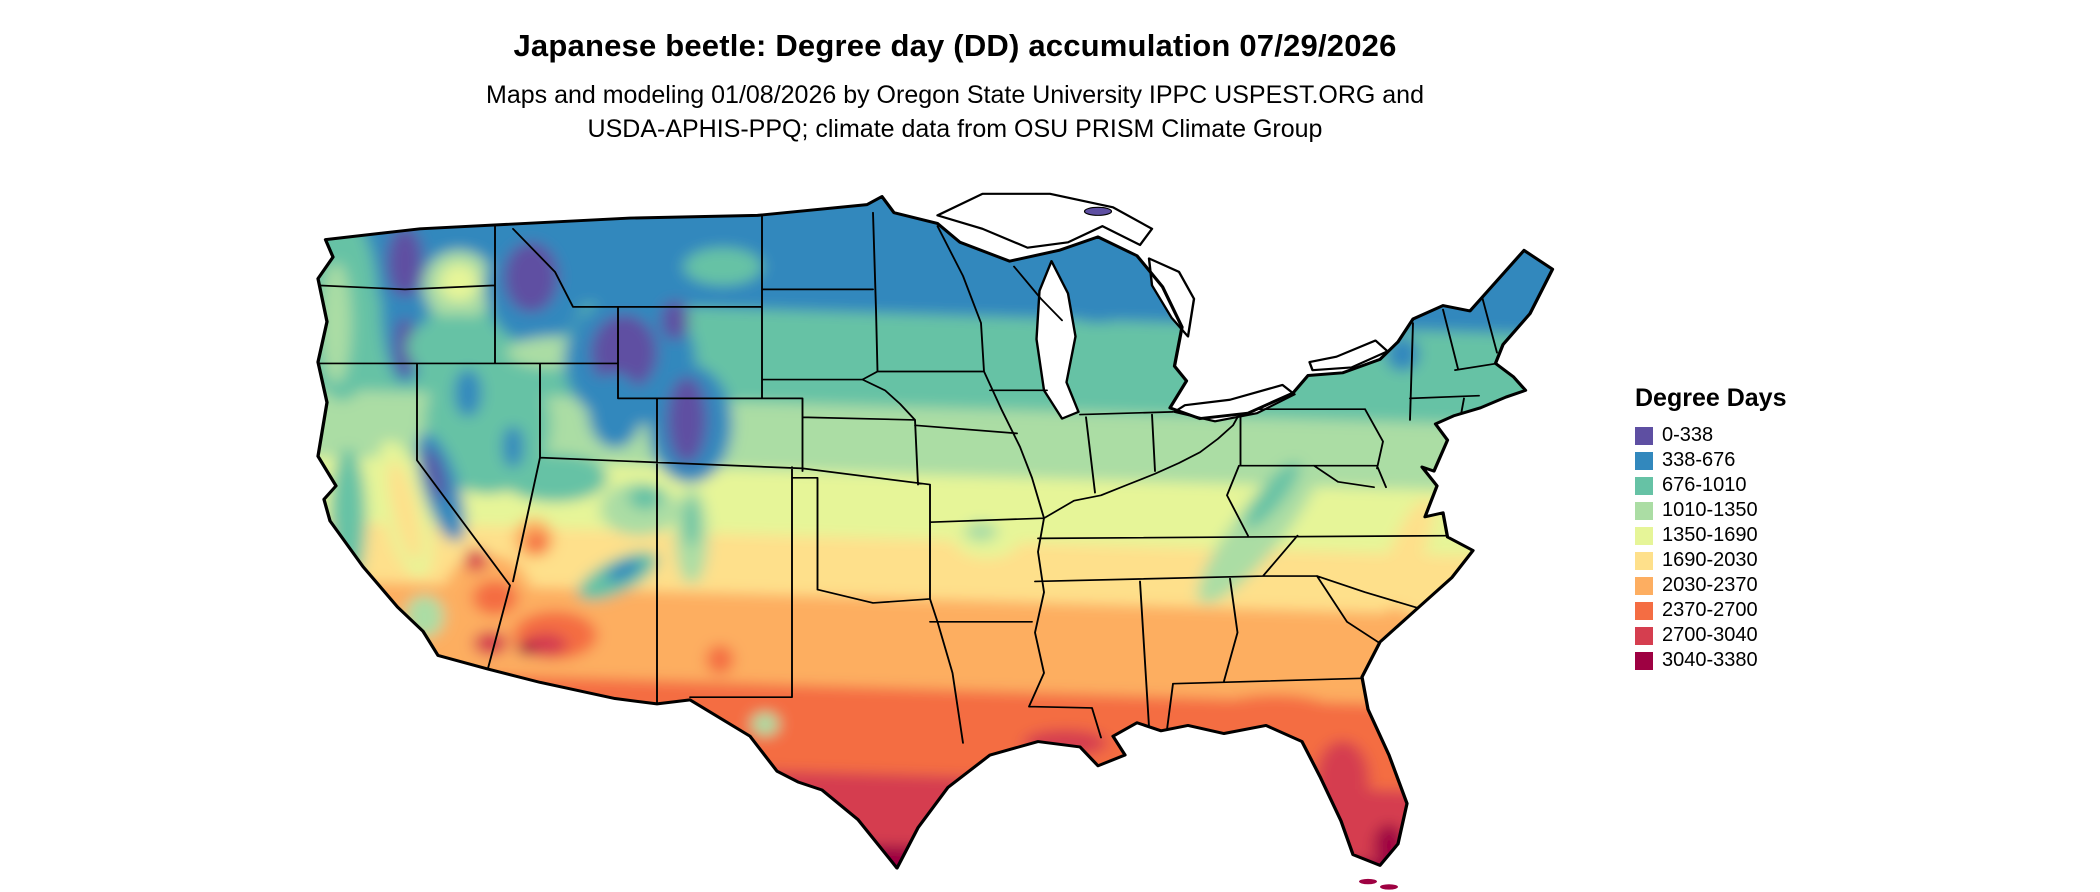  Describe the element at coordinates (1171, 297) in the screenshot. I see `lake-huron` at that location.